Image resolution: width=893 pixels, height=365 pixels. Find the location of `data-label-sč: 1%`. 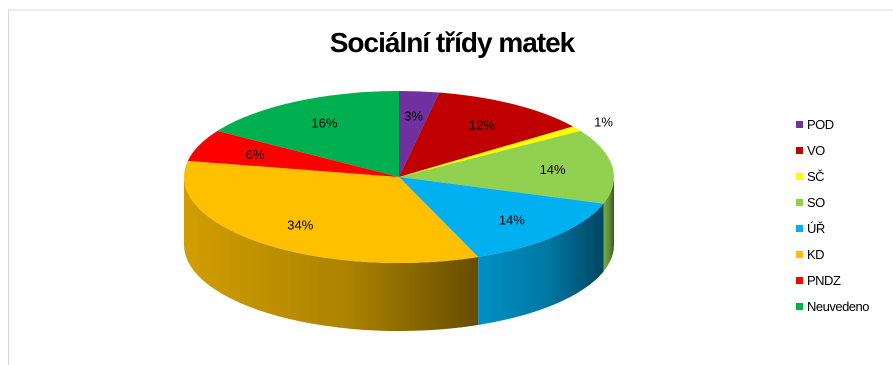

data-label-sč: 1% is located at coordinates (603, 121).